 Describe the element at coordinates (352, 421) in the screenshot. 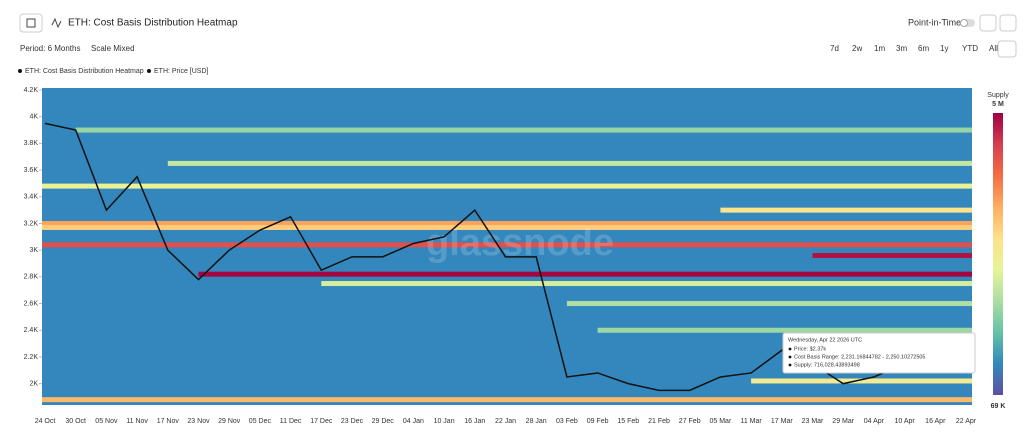

I see `x-tick-label: 23 Dec` at that location.